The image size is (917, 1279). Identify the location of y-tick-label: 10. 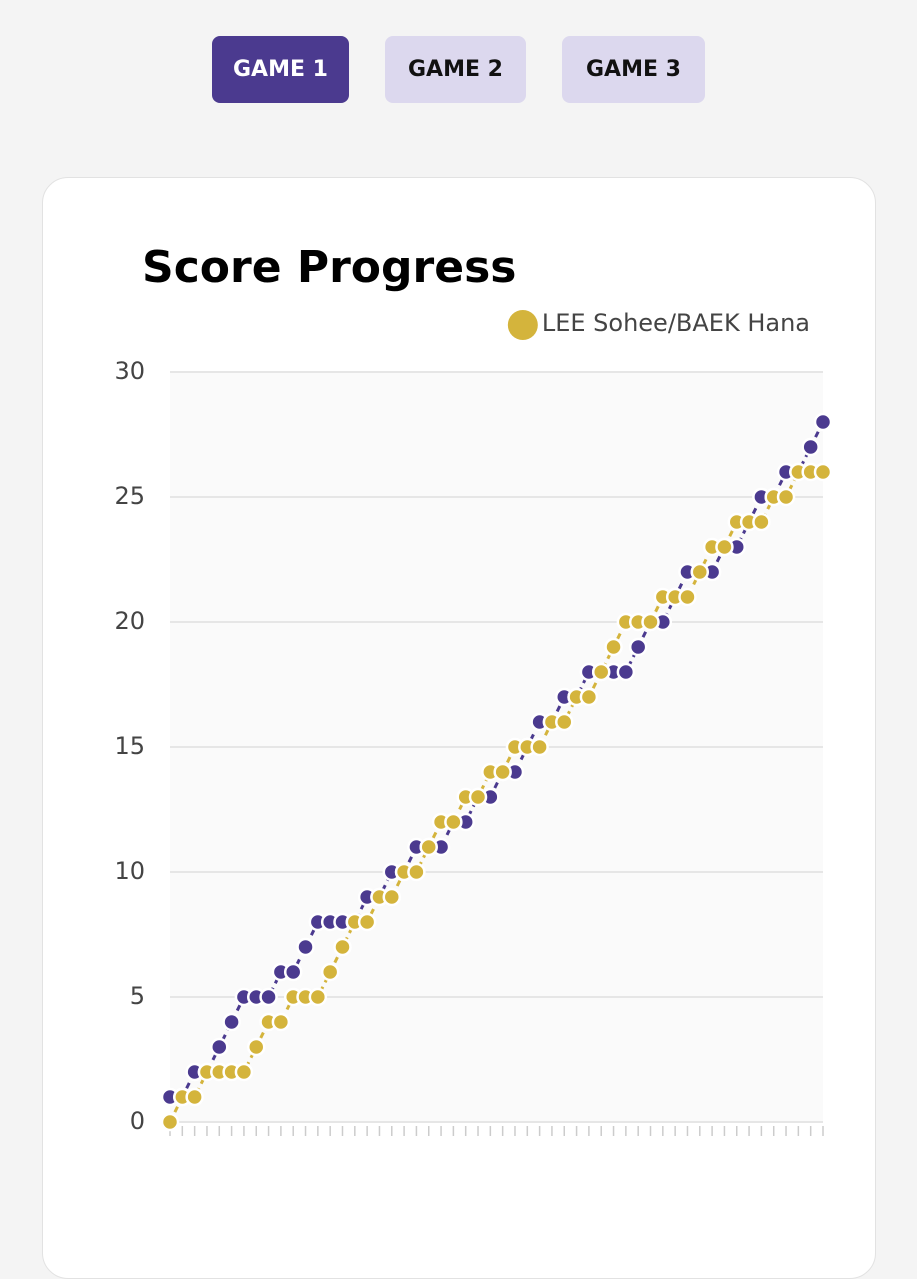
(129, 871).